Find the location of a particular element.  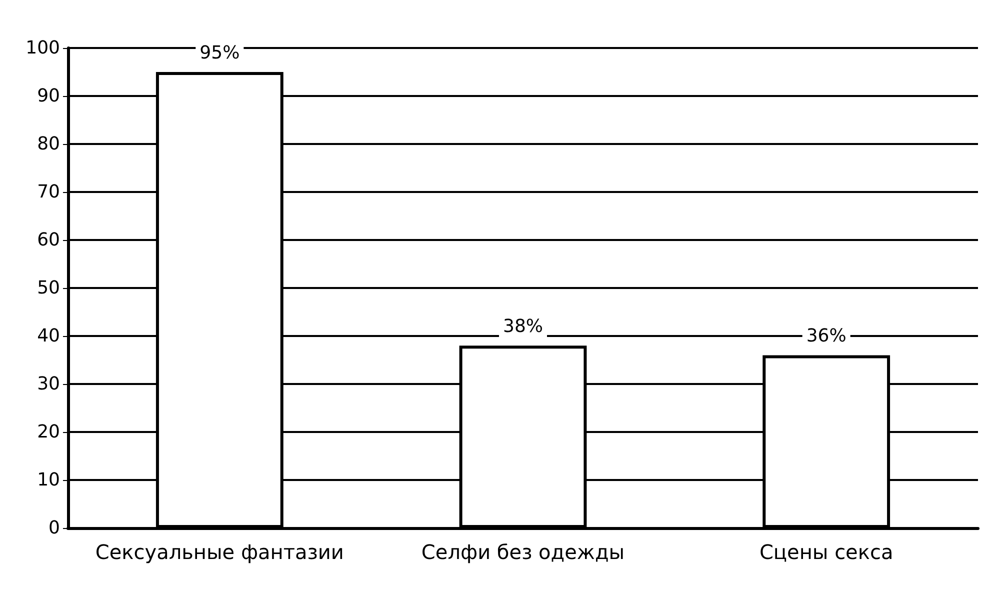

y-tick-label: 50 is located at coordinates (48, 288).